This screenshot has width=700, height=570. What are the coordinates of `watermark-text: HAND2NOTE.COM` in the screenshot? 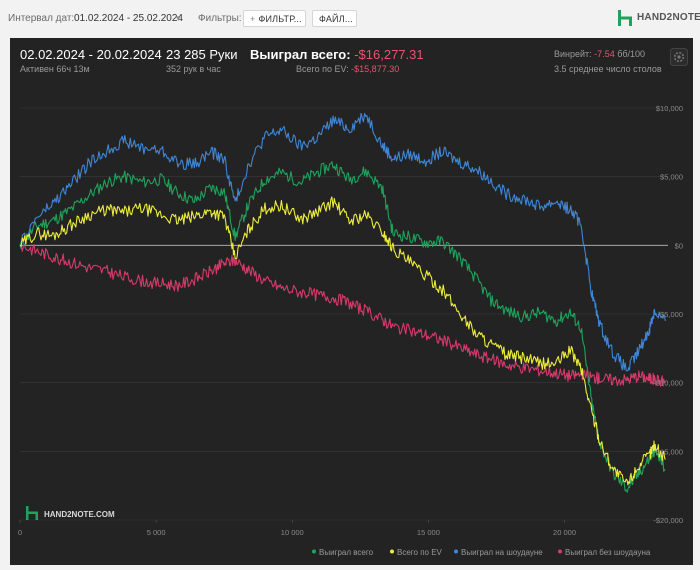 It's located at (79, 514).